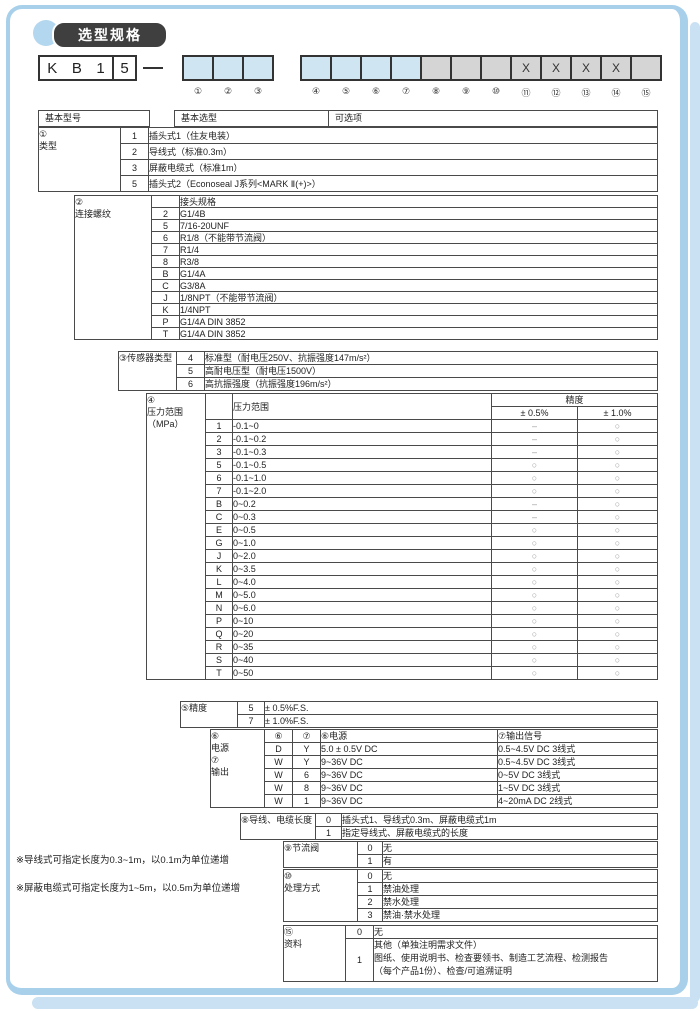 The width and height of the screenshot is (700, 1011). I want to click on output-value: 4~20mA DC 2线式, so click(577, 801).